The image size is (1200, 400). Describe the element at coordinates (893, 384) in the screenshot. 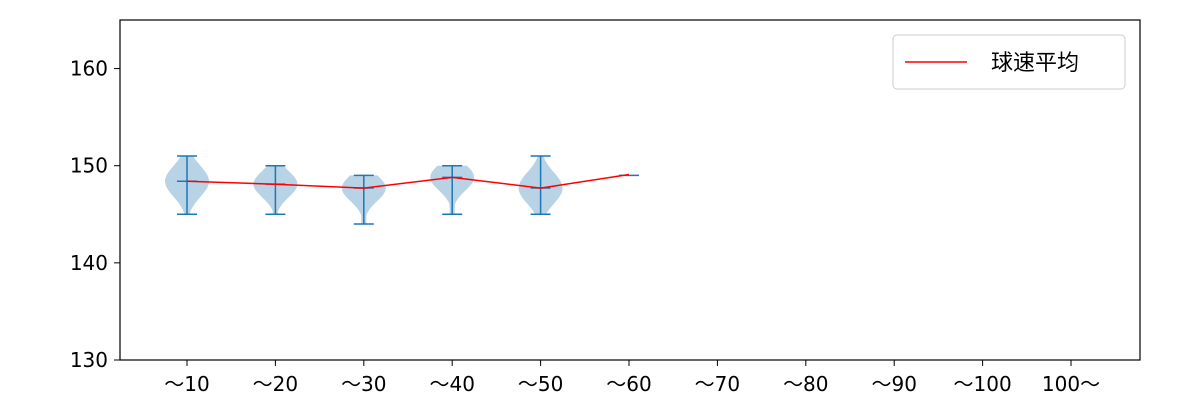

I see `x-tick-label: 〜90` at that location.